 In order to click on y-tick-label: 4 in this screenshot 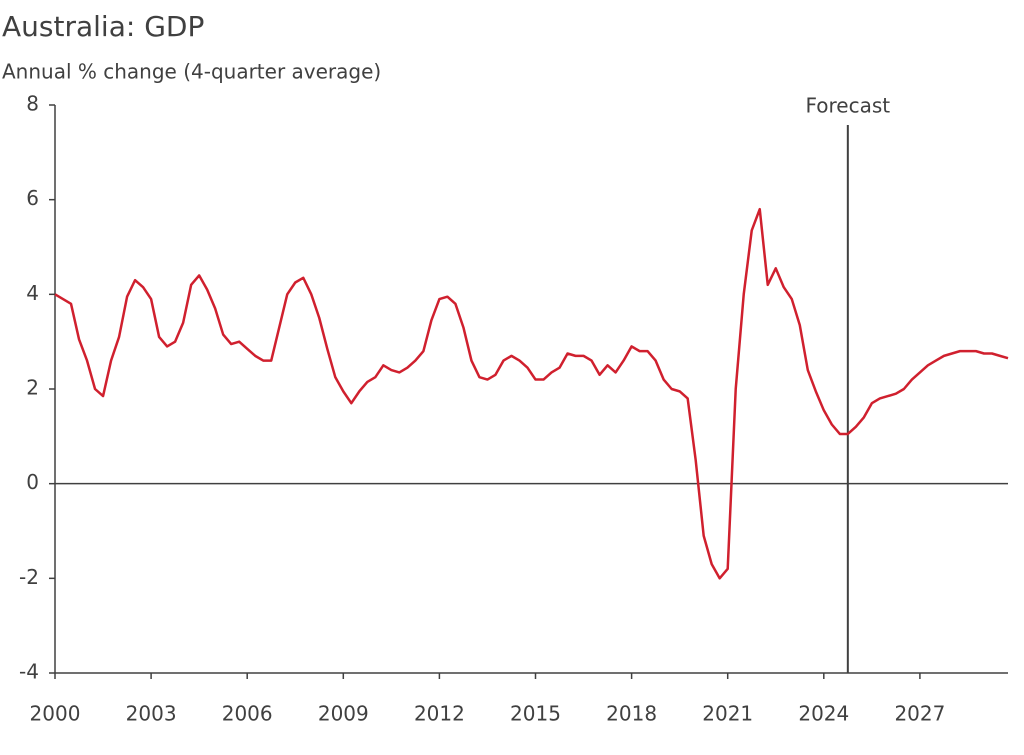, I will do `click(32, 293)`.